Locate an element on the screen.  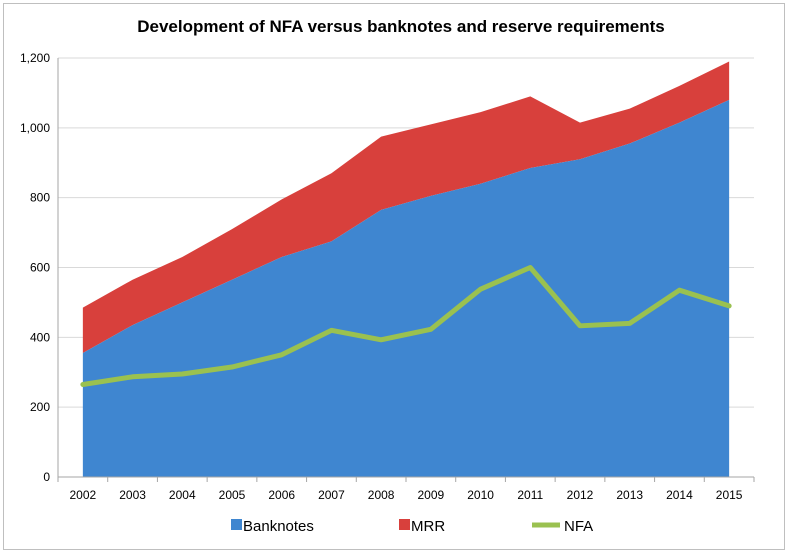
x-tick-label-2007: 2007 is located at coordinates (331, 495).